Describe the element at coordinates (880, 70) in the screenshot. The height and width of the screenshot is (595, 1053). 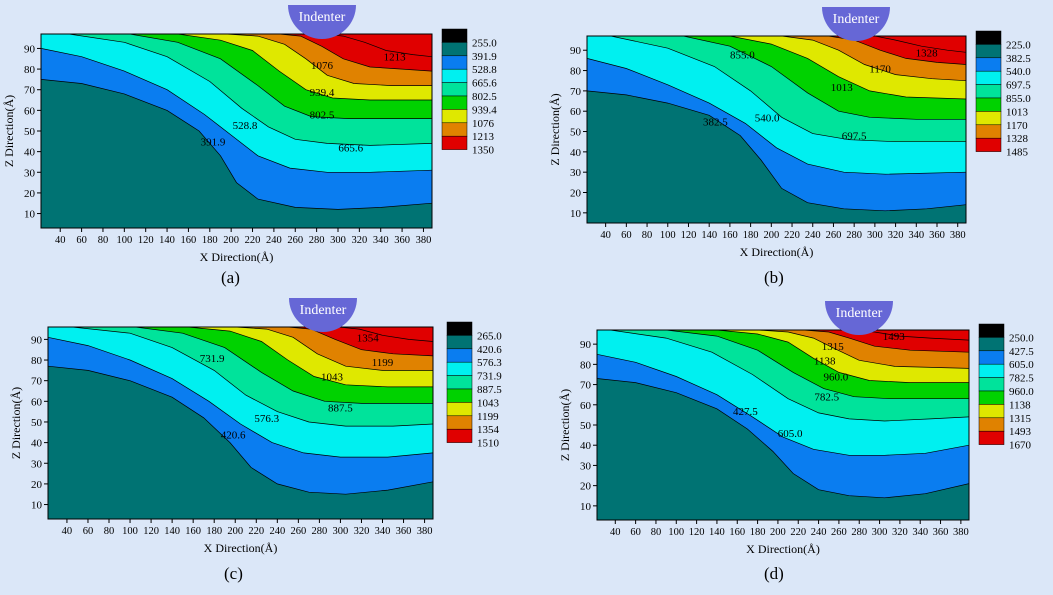
I see `contour-value-label: 1170` at that location.